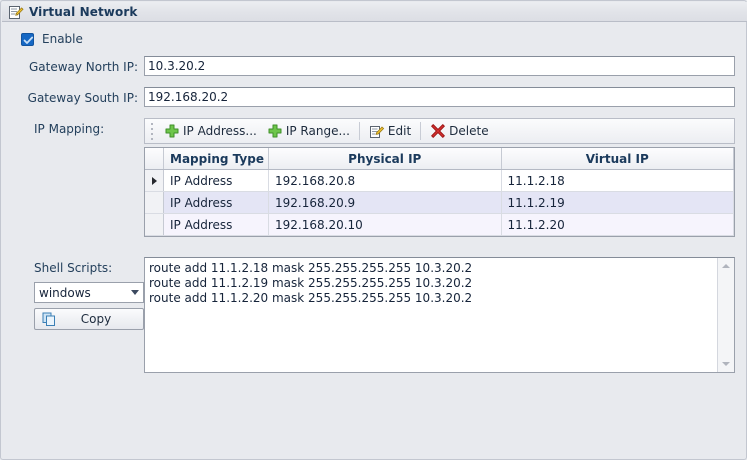 The image size is (747, 460). Describe the element at coordinates (377, 132) in the screenshot. I see `edit-note-pencil-icon` at that location.